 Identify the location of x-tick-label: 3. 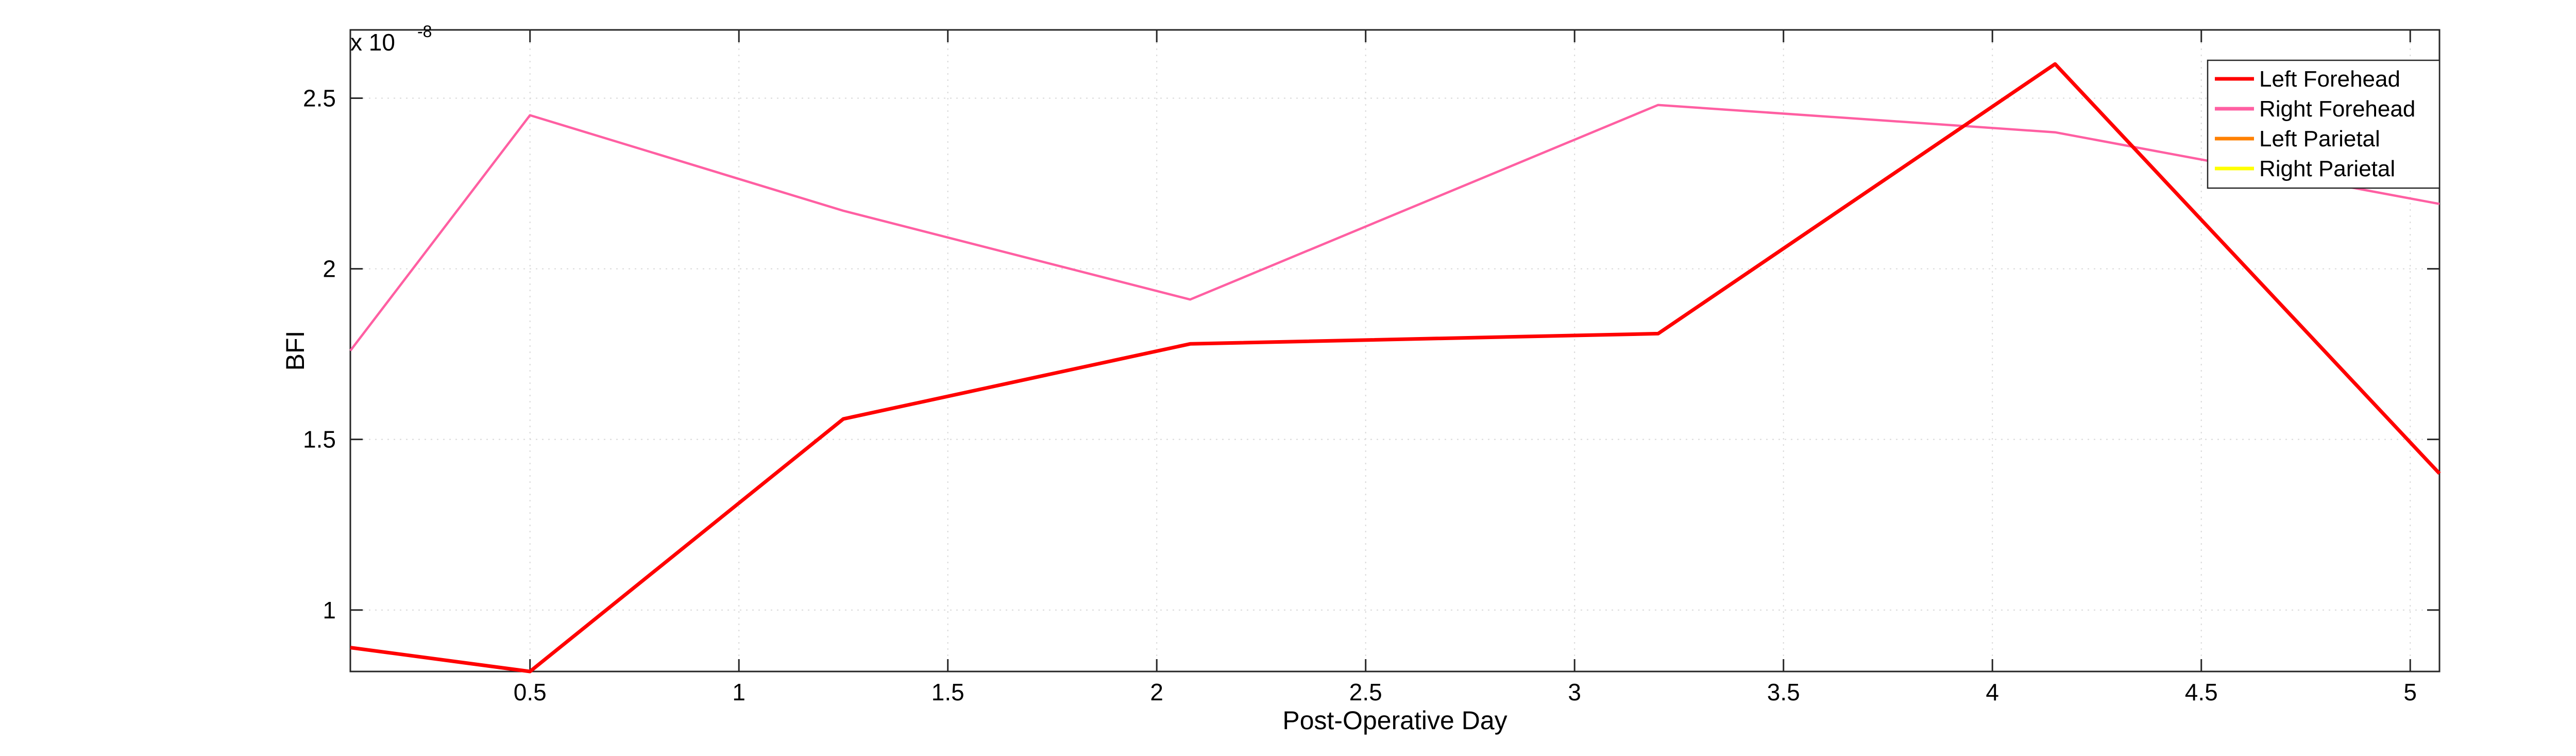
(1574, 692).